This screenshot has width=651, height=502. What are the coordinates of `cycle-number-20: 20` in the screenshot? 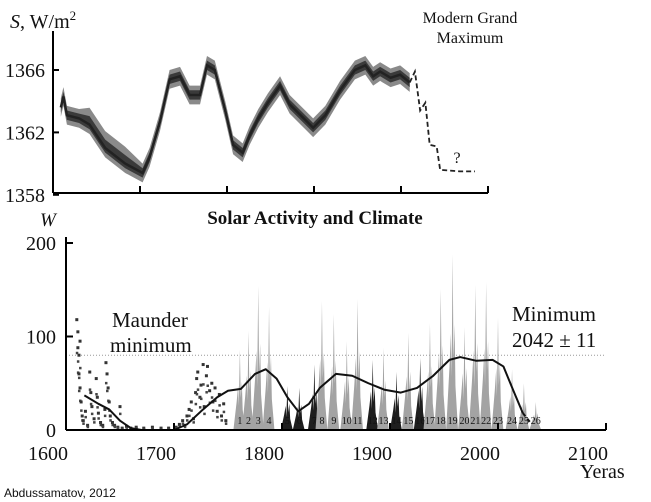 It's located at (465, 421).